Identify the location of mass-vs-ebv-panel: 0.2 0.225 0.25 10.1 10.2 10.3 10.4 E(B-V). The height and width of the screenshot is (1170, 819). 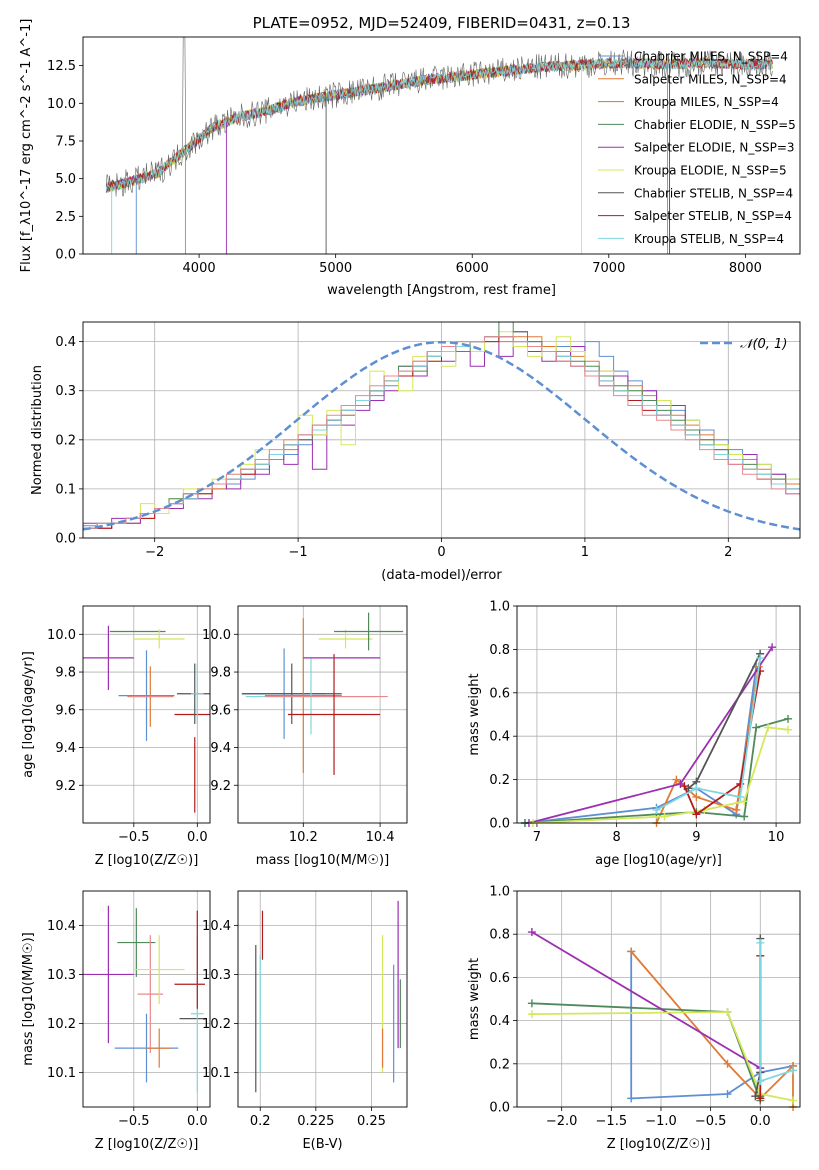
(305, 1021).